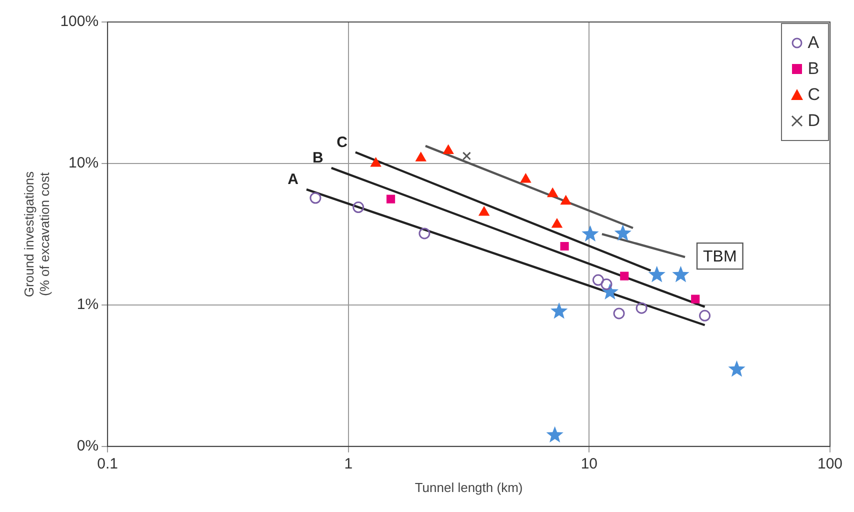 The image size is (854, 512). What do you see at coordinates (293, 179) in the screenshot?
I see `annotation: A` at bounding box center [293, 179].